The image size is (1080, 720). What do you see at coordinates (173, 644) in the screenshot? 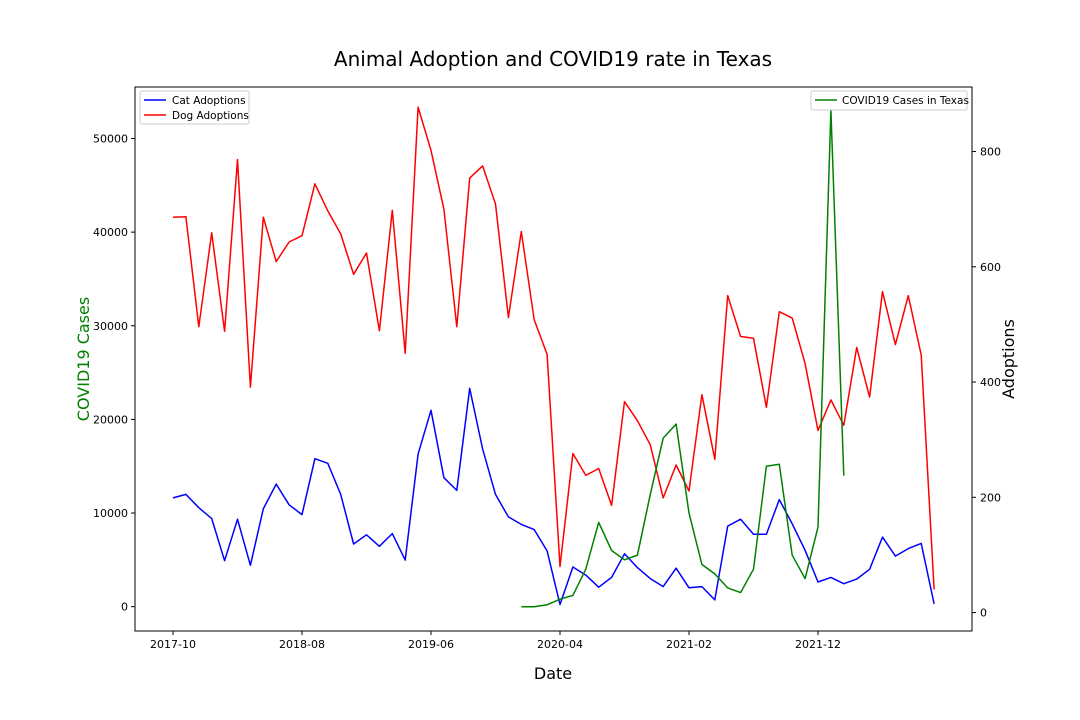
I see `x-tick-label: 2017-10` at bounding box center [173, 644].